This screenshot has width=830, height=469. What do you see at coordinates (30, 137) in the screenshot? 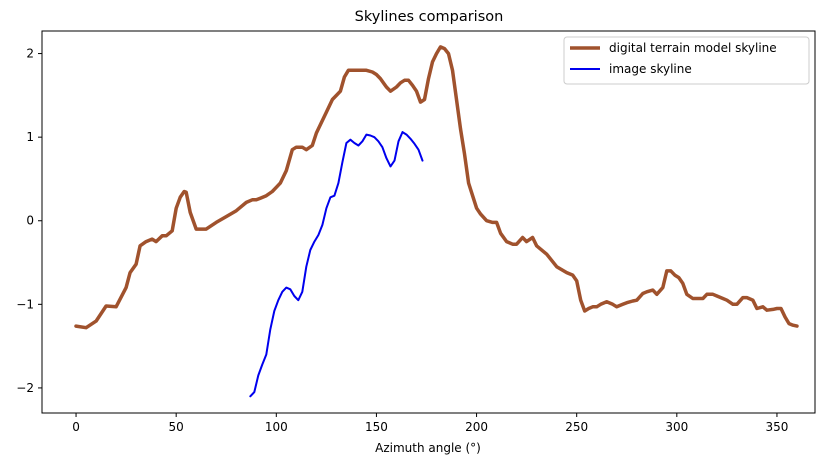
I see `y-tick-label: 1` at bounding box center [30, 137].